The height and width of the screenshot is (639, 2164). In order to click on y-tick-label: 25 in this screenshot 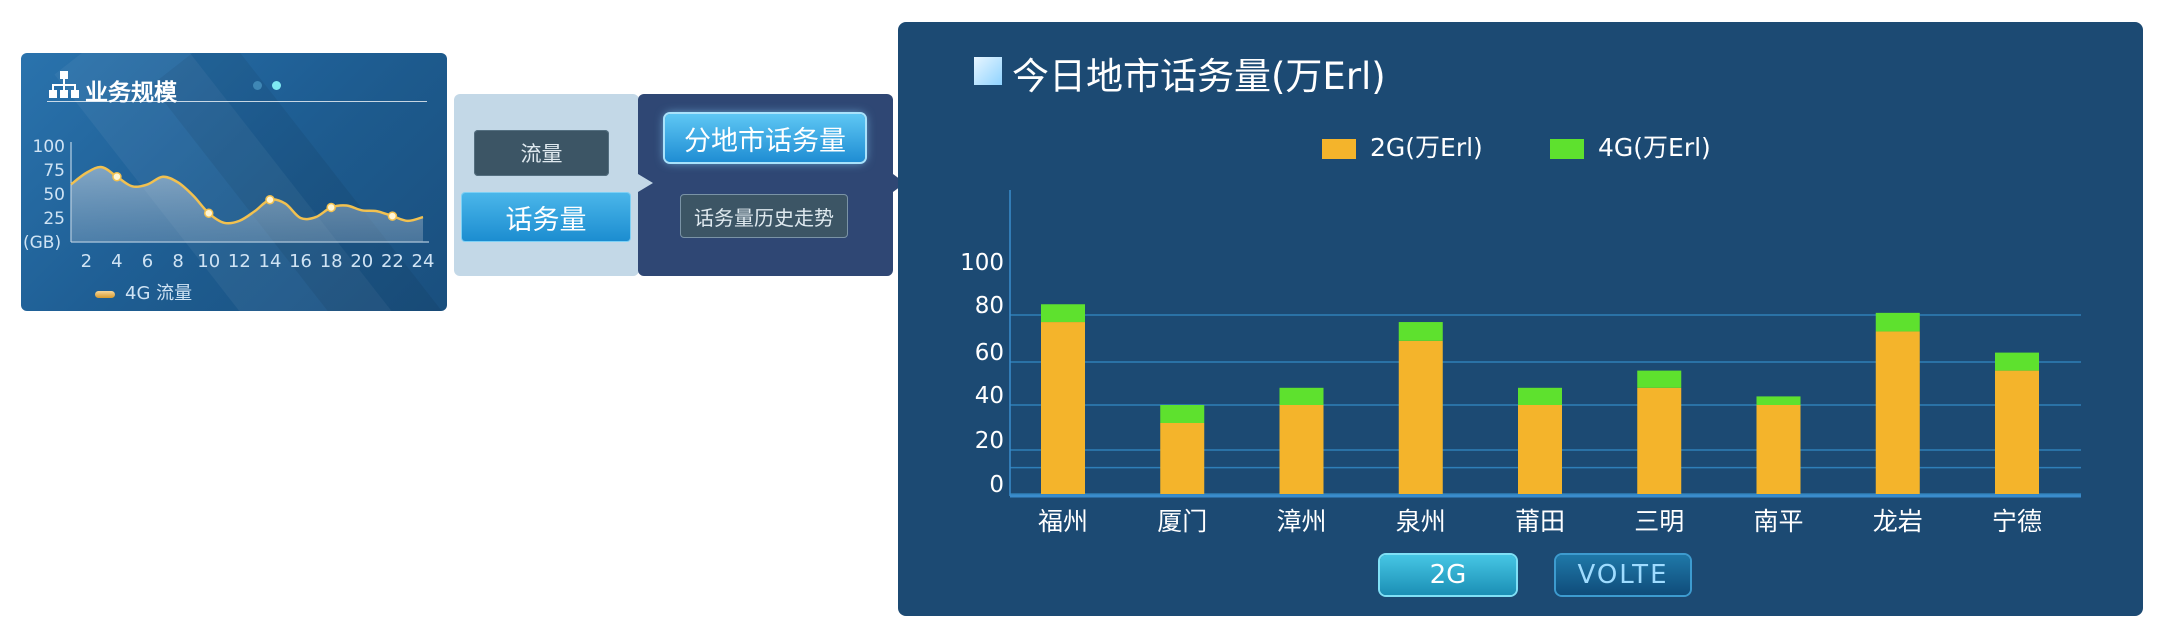, I will do `click(54, 219)`.